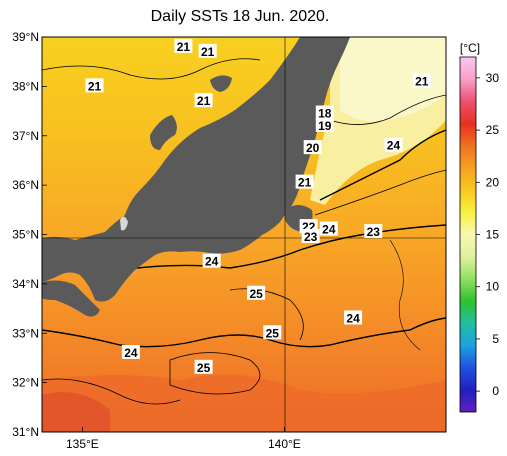  I want to click on lat-tick-label: 32°N, so click(25, 383).